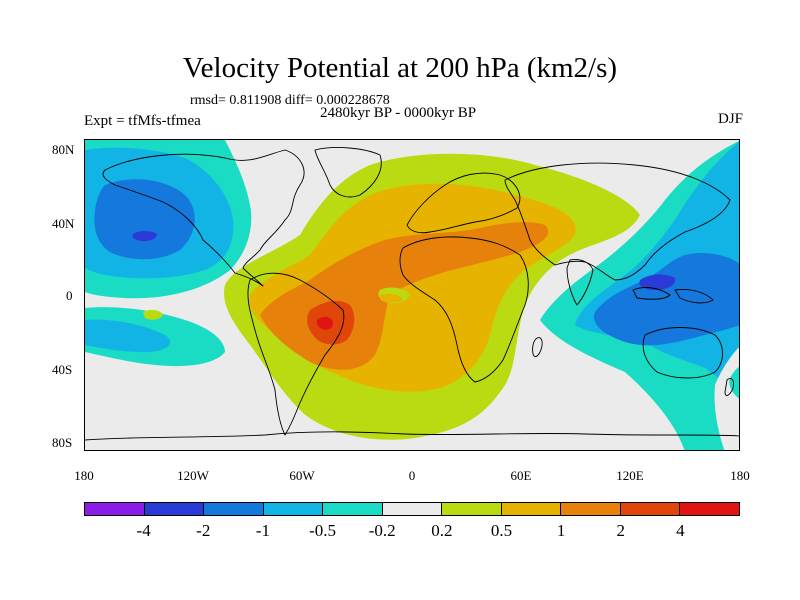 This screenshot has height=600, width=800. I want to click on colorbar-label: 2, so click(620, 530).